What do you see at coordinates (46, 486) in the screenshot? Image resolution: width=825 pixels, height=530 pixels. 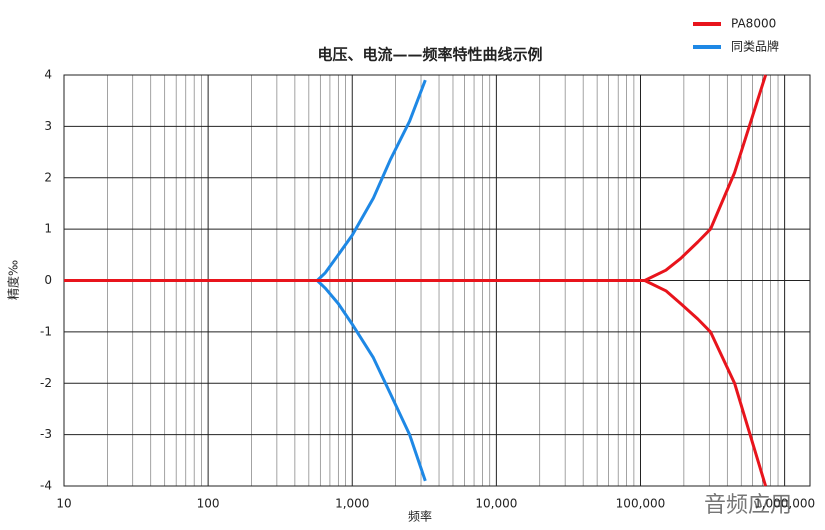 I see `y-tick-label: -4` at bounding box center [46, 486].